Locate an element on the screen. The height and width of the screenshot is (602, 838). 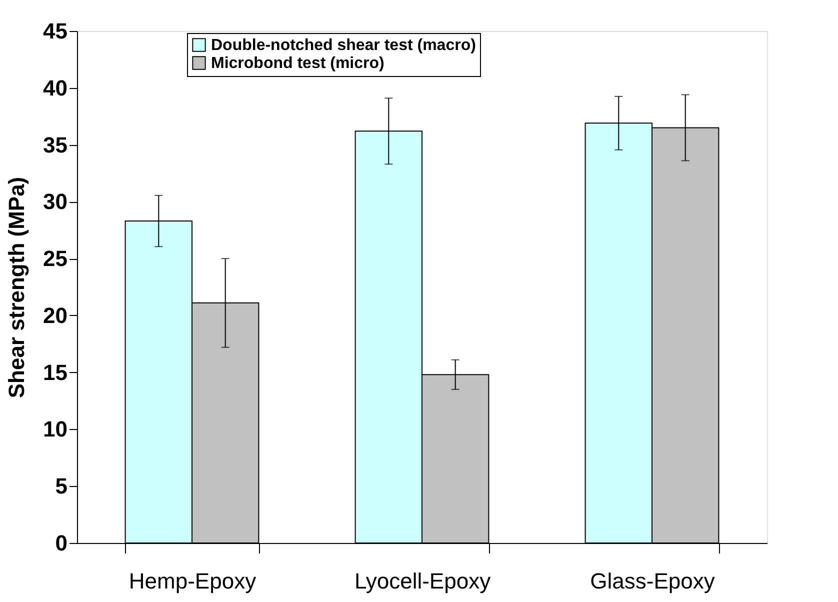
y-tick-label: 30 is located at coordinates (55, 201).